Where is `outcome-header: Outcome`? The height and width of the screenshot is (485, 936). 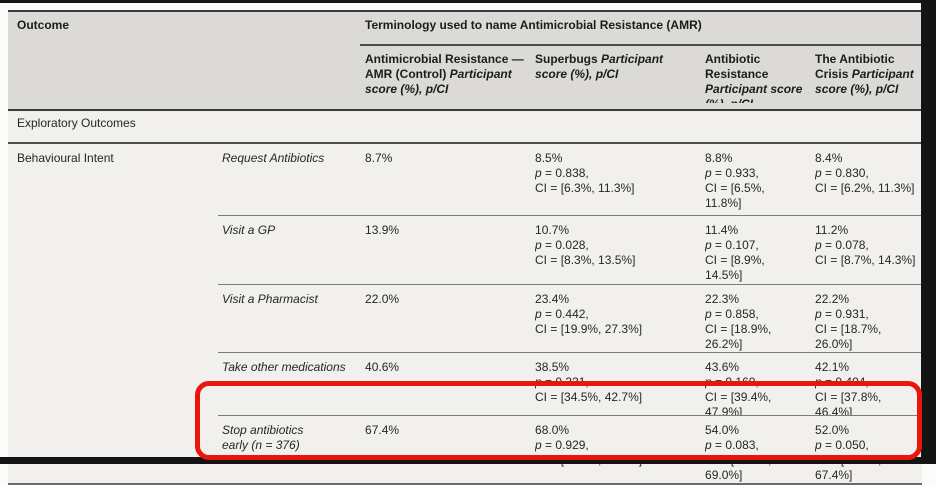
outcome-header: Outcome is located at coordinates (184, 27).